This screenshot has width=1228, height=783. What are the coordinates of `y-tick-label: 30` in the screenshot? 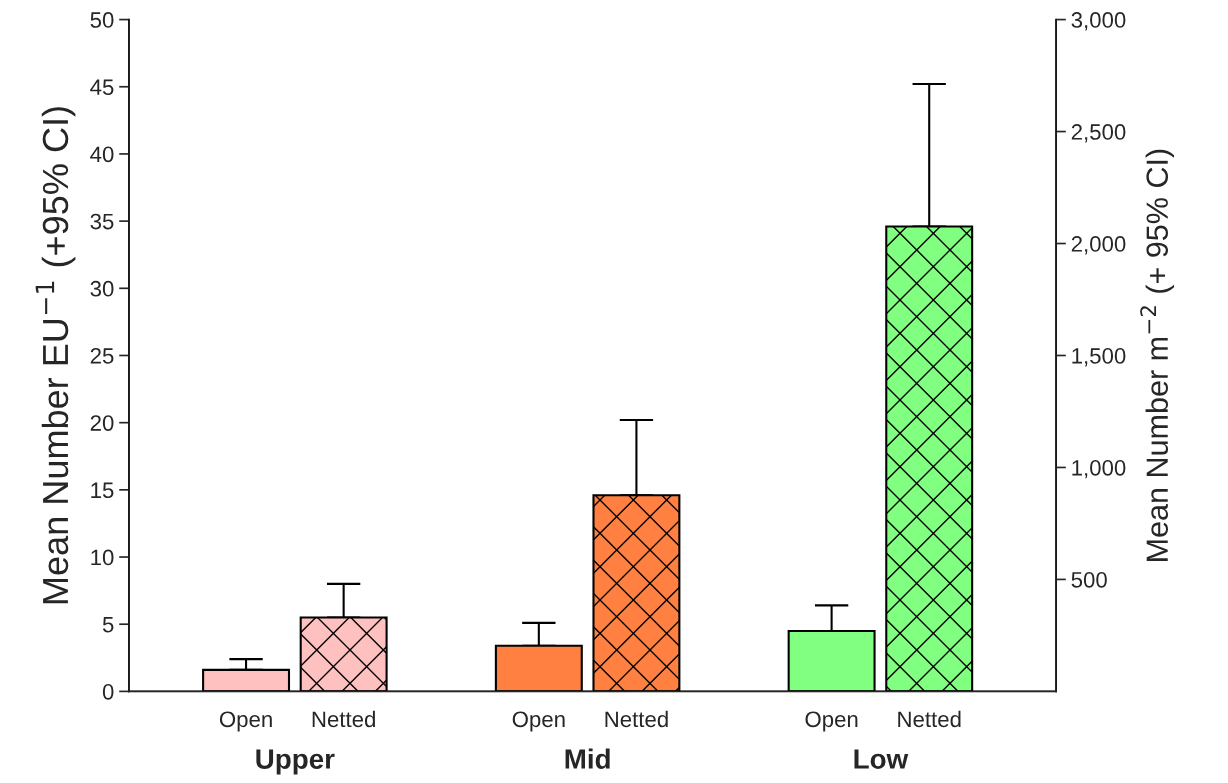 It's located at (102, 288).